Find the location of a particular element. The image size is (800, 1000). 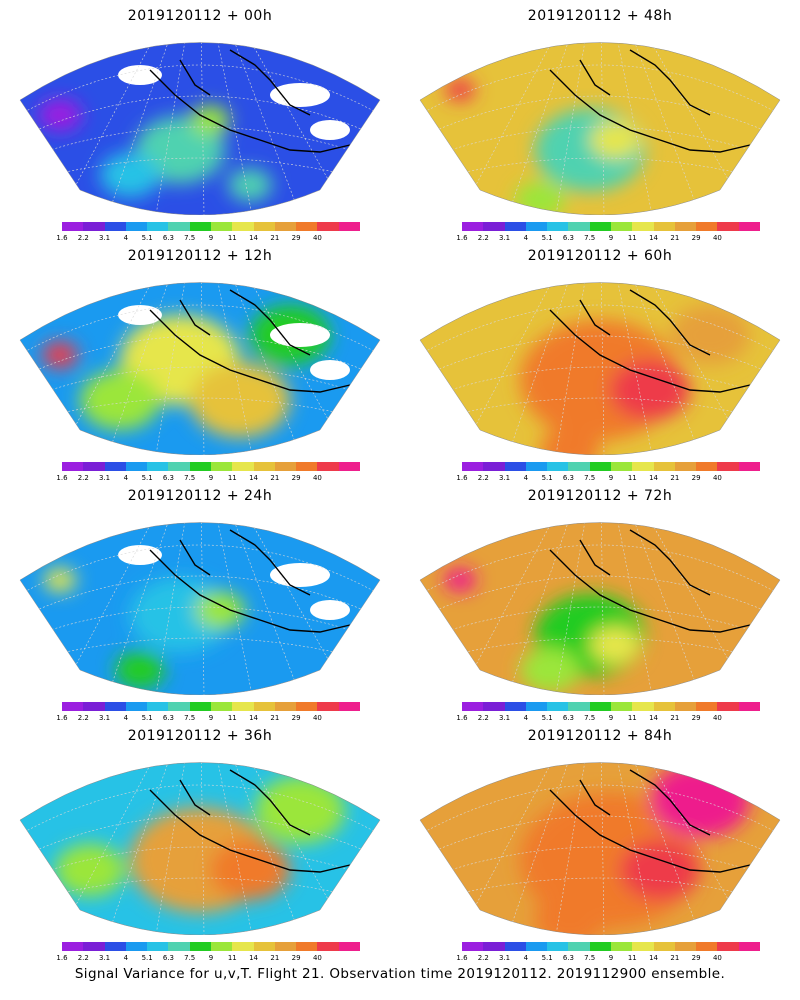

graticule is located at coordinates (600, 848).